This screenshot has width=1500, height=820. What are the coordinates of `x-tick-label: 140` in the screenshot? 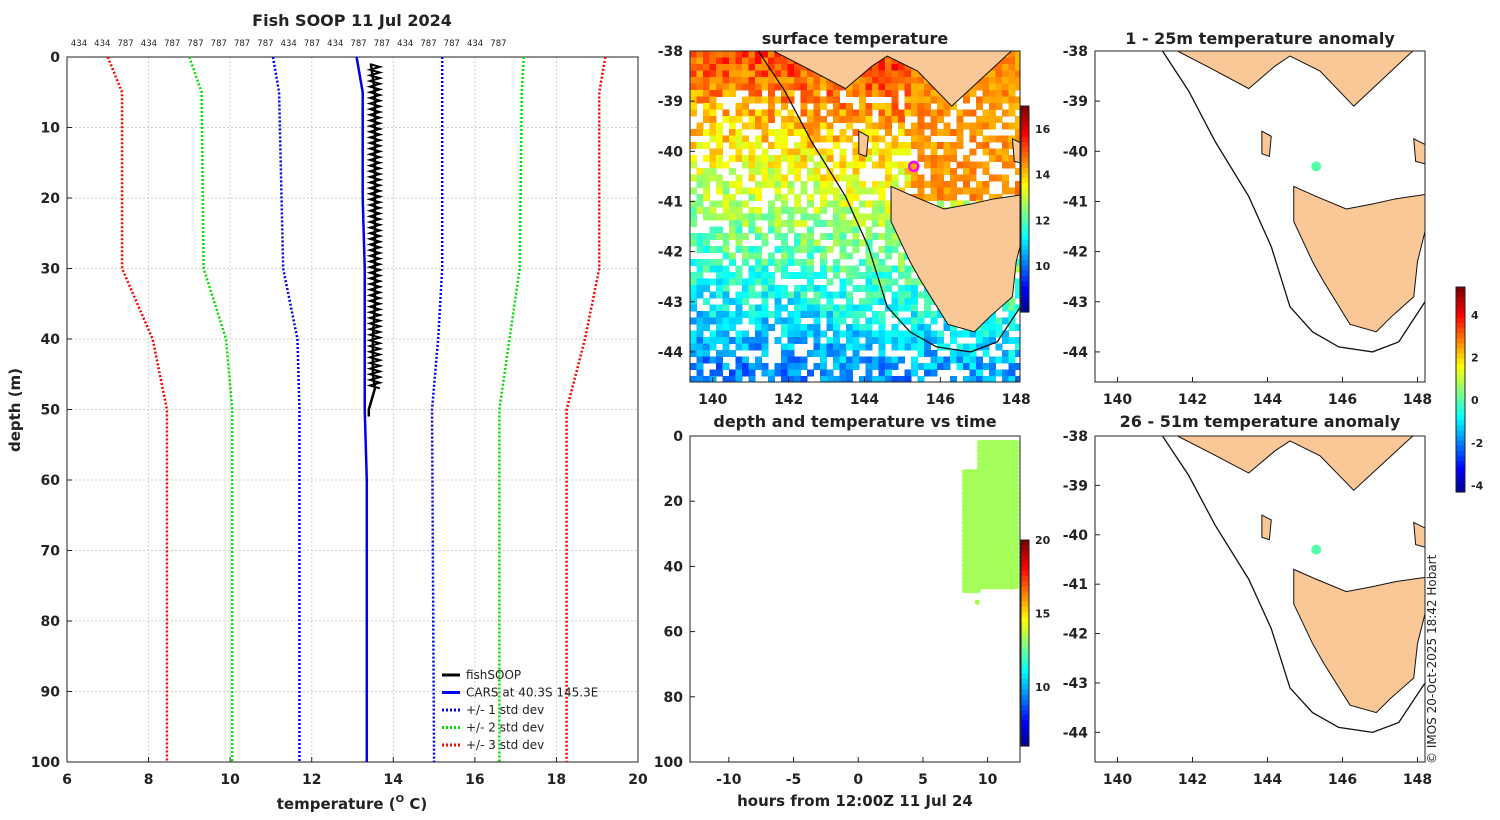 It's located at (712, 400).